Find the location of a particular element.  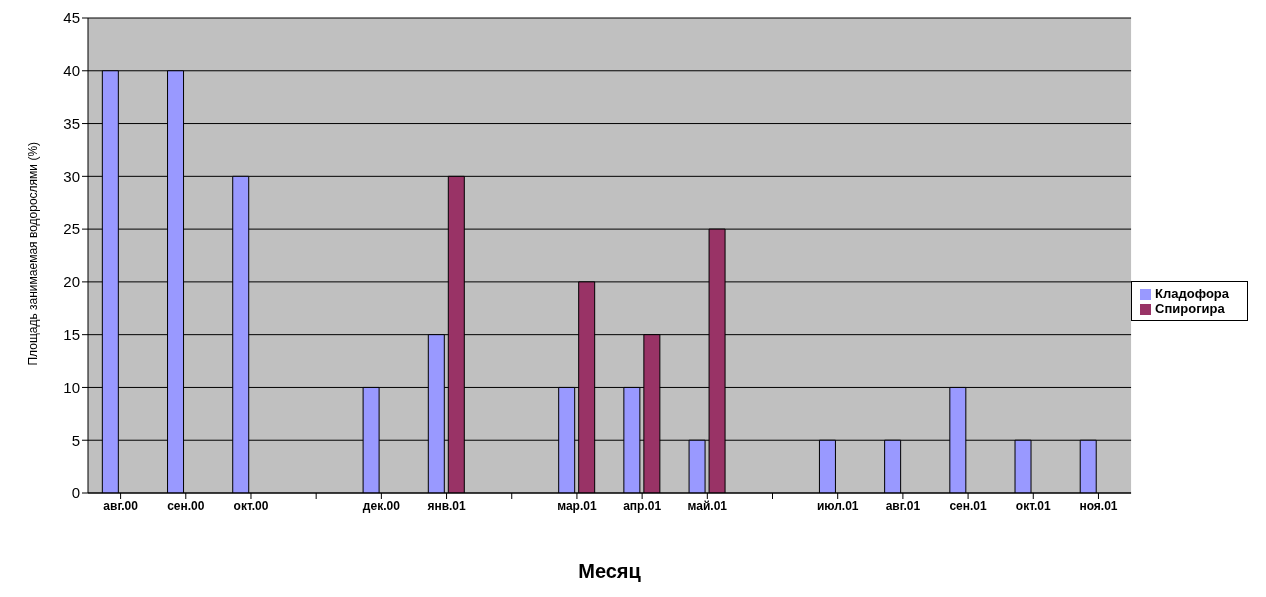

y-tick-label: 15 is located at coordinates (71, 334).